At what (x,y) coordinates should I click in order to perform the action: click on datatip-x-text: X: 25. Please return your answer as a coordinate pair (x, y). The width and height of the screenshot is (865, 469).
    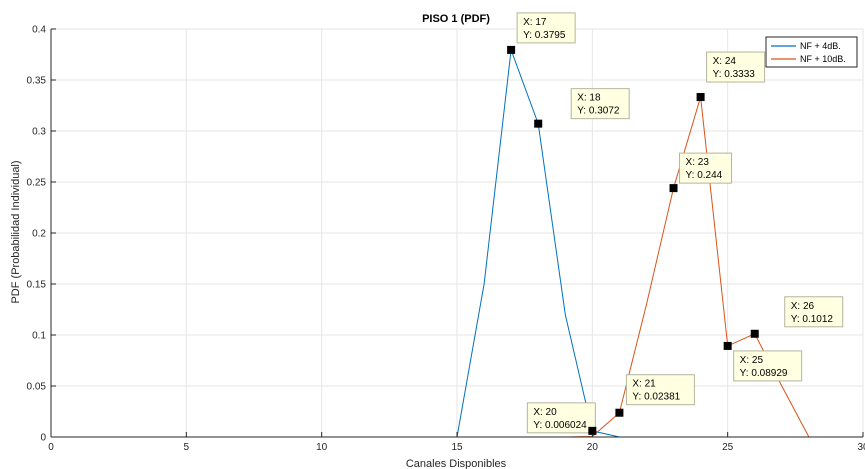
    Looking at the image, I should click on (752, 360).